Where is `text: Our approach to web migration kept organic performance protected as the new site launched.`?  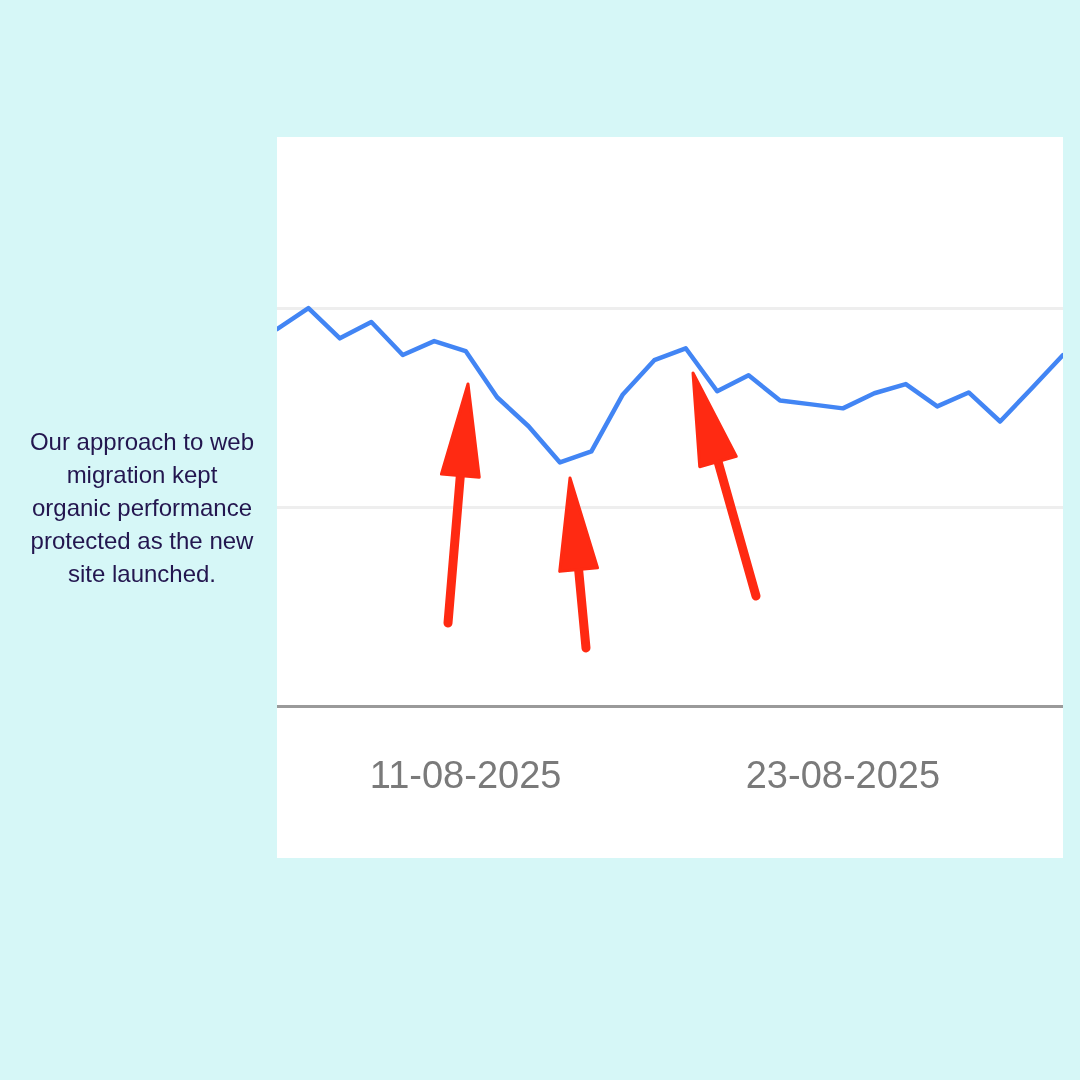
text: Our approach to web migration kept organic performance protected as the new site launched. is located at coordinates (142, 508).